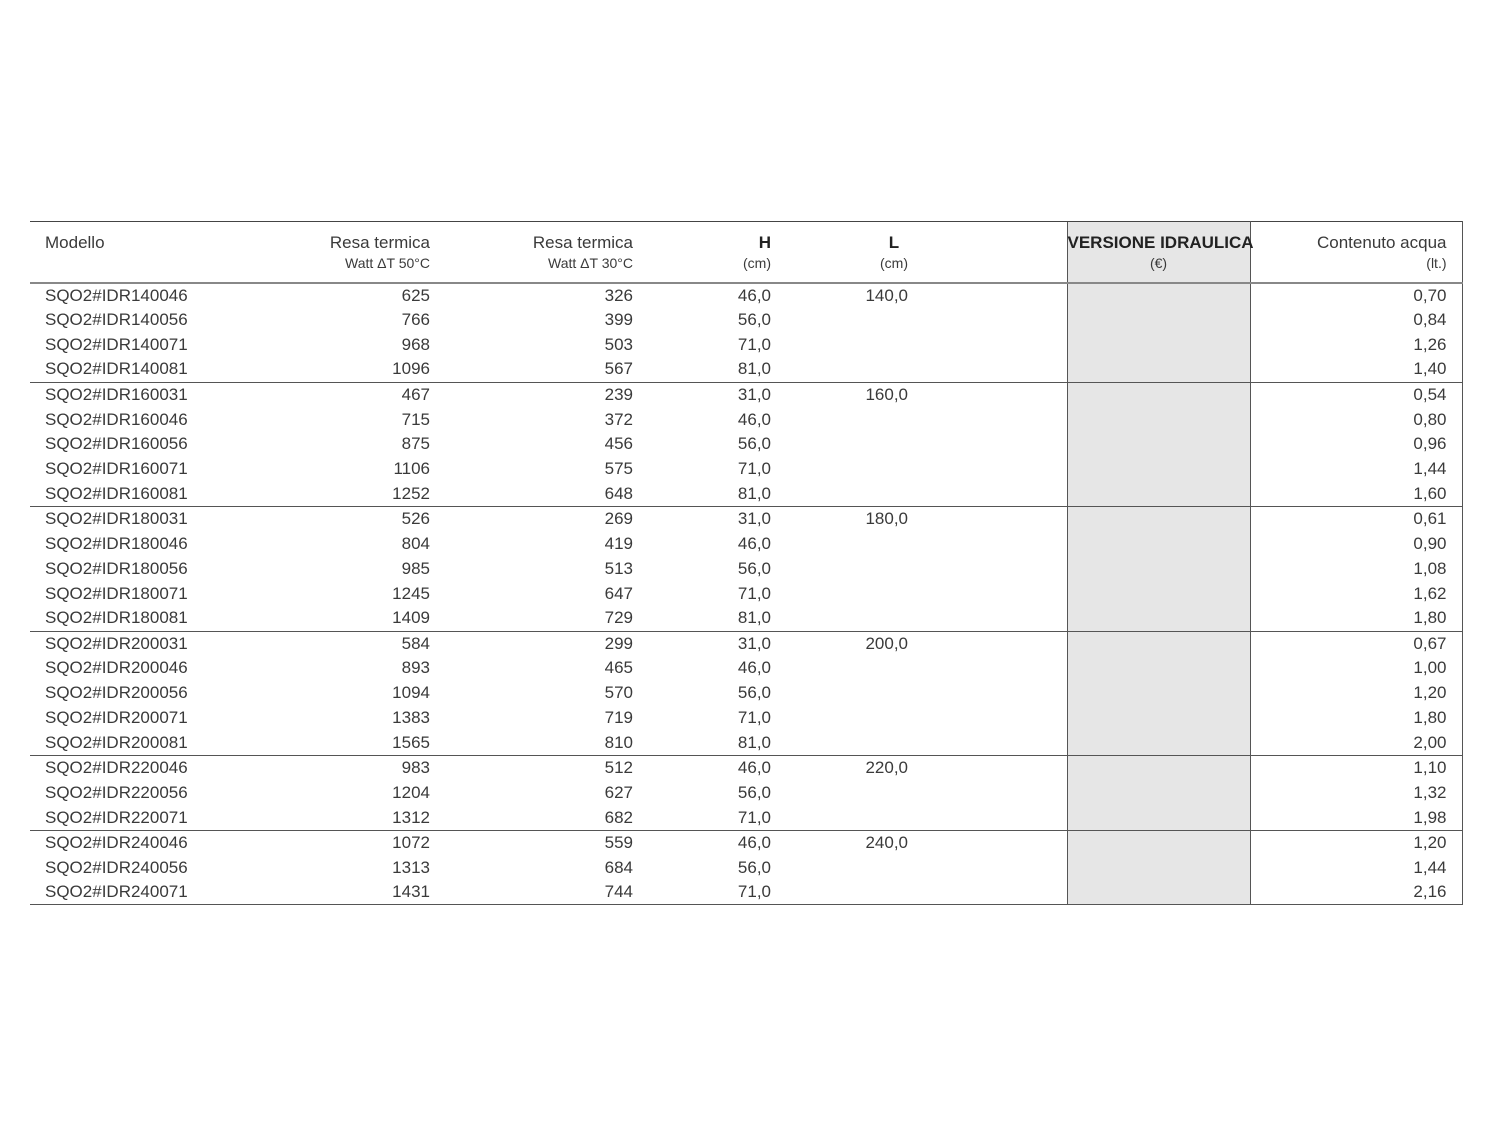  Describe the element at coordinates (886, 768) in the screenshot. I see `l-cell: 220,0` at that location.